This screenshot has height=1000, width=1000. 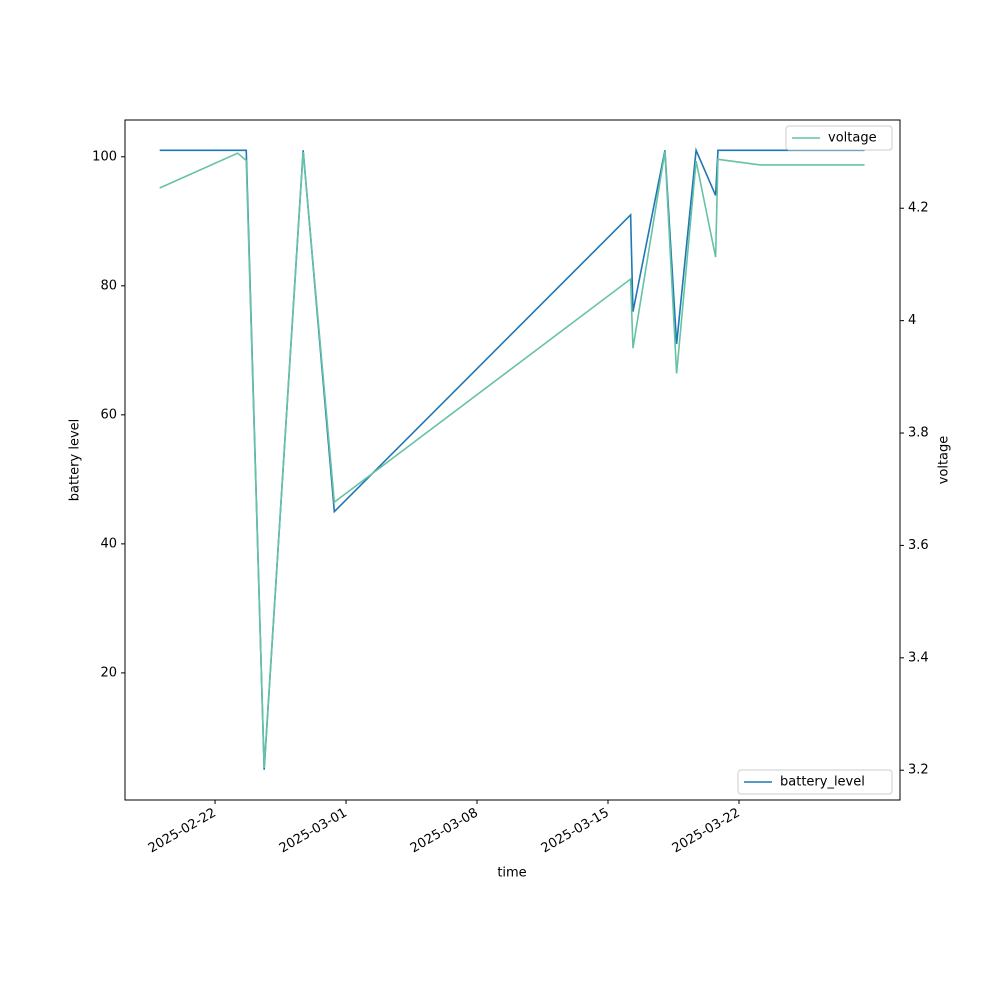 I want to click on legend: voltage, so click(x=839, y=138).